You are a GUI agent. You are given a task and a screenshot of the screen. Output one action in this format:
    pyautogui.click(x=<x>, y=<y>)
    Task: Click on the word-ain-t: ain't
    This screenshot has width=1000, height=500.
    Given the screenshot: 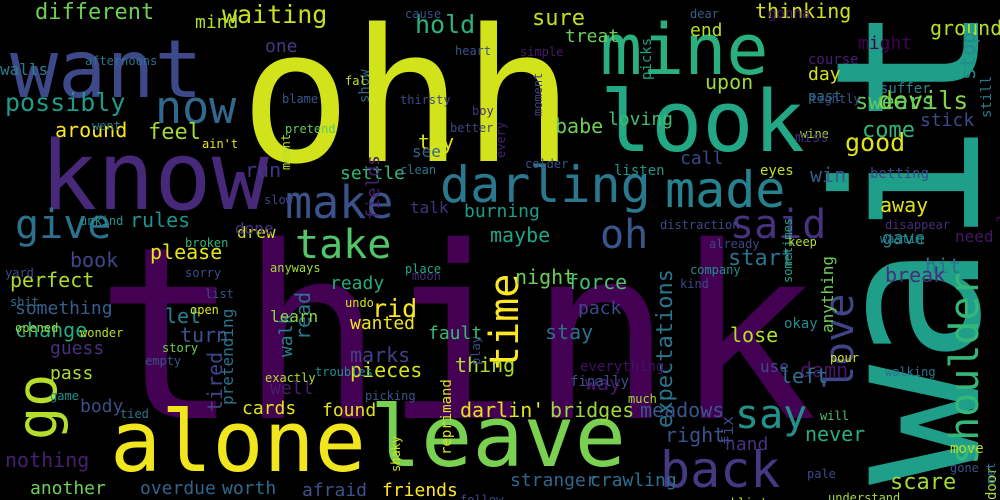 What is the action you would take?
    pyautogui.click(x=220, y=144)
    